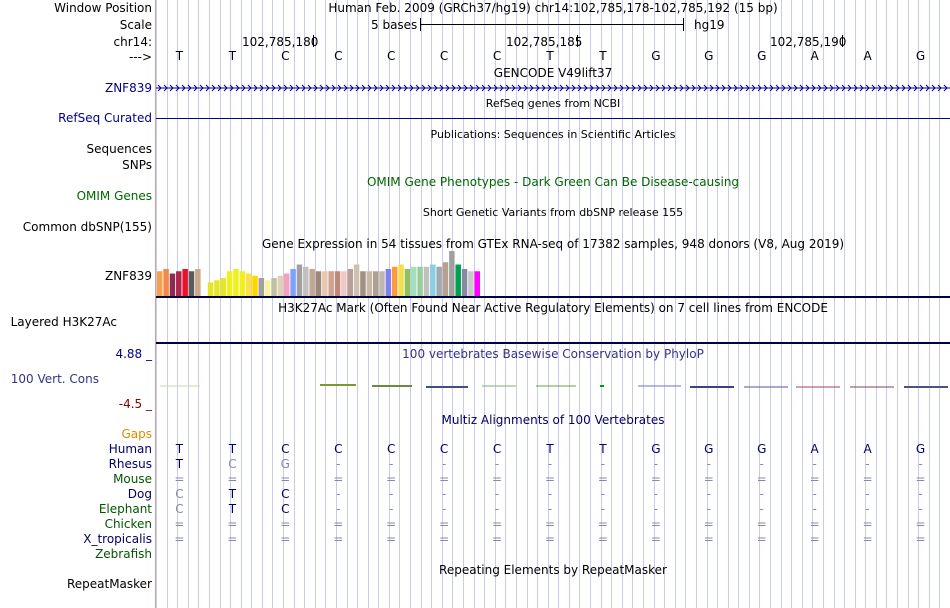  I want to click on base-letter: A, so click(867, 56).